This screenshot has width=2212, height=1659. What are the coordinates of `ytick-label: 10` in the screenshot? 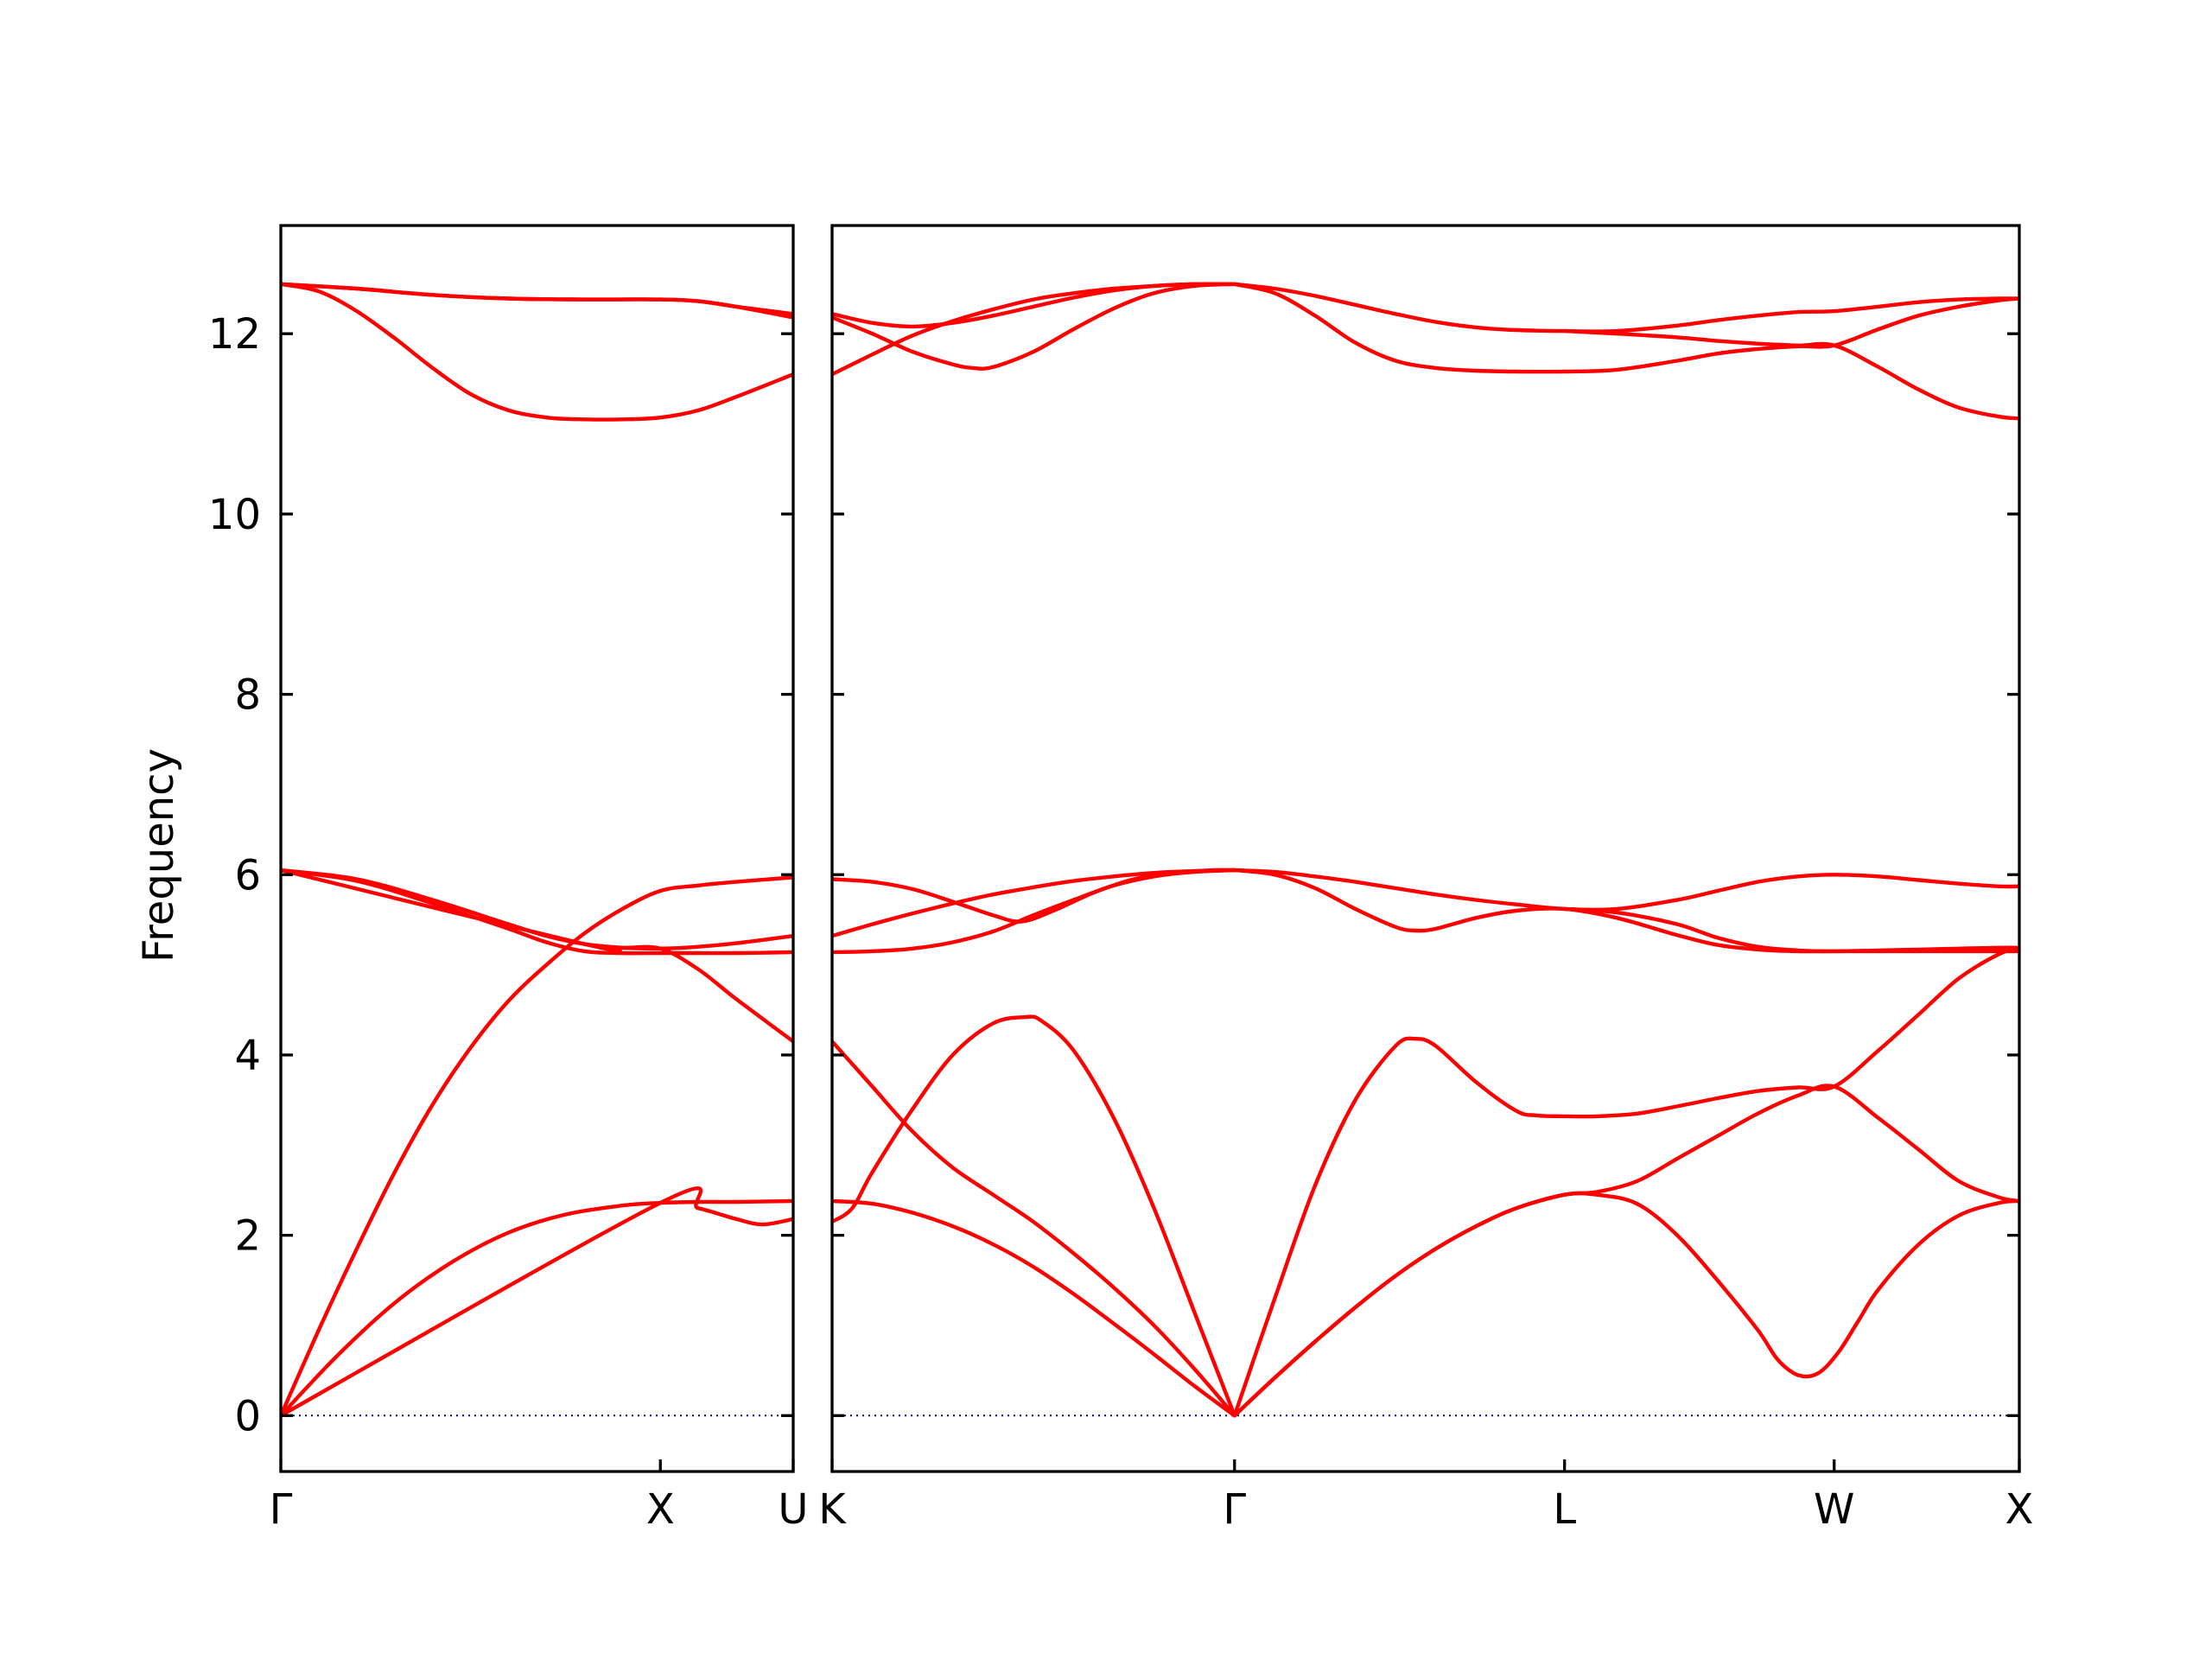 It's located at (234, 515).